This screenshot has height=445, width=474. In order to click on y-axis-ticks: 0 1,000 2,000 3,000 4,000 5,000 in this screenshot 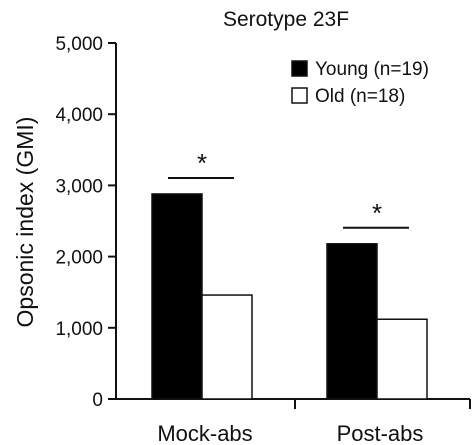, I will do `click(85, 222)`.